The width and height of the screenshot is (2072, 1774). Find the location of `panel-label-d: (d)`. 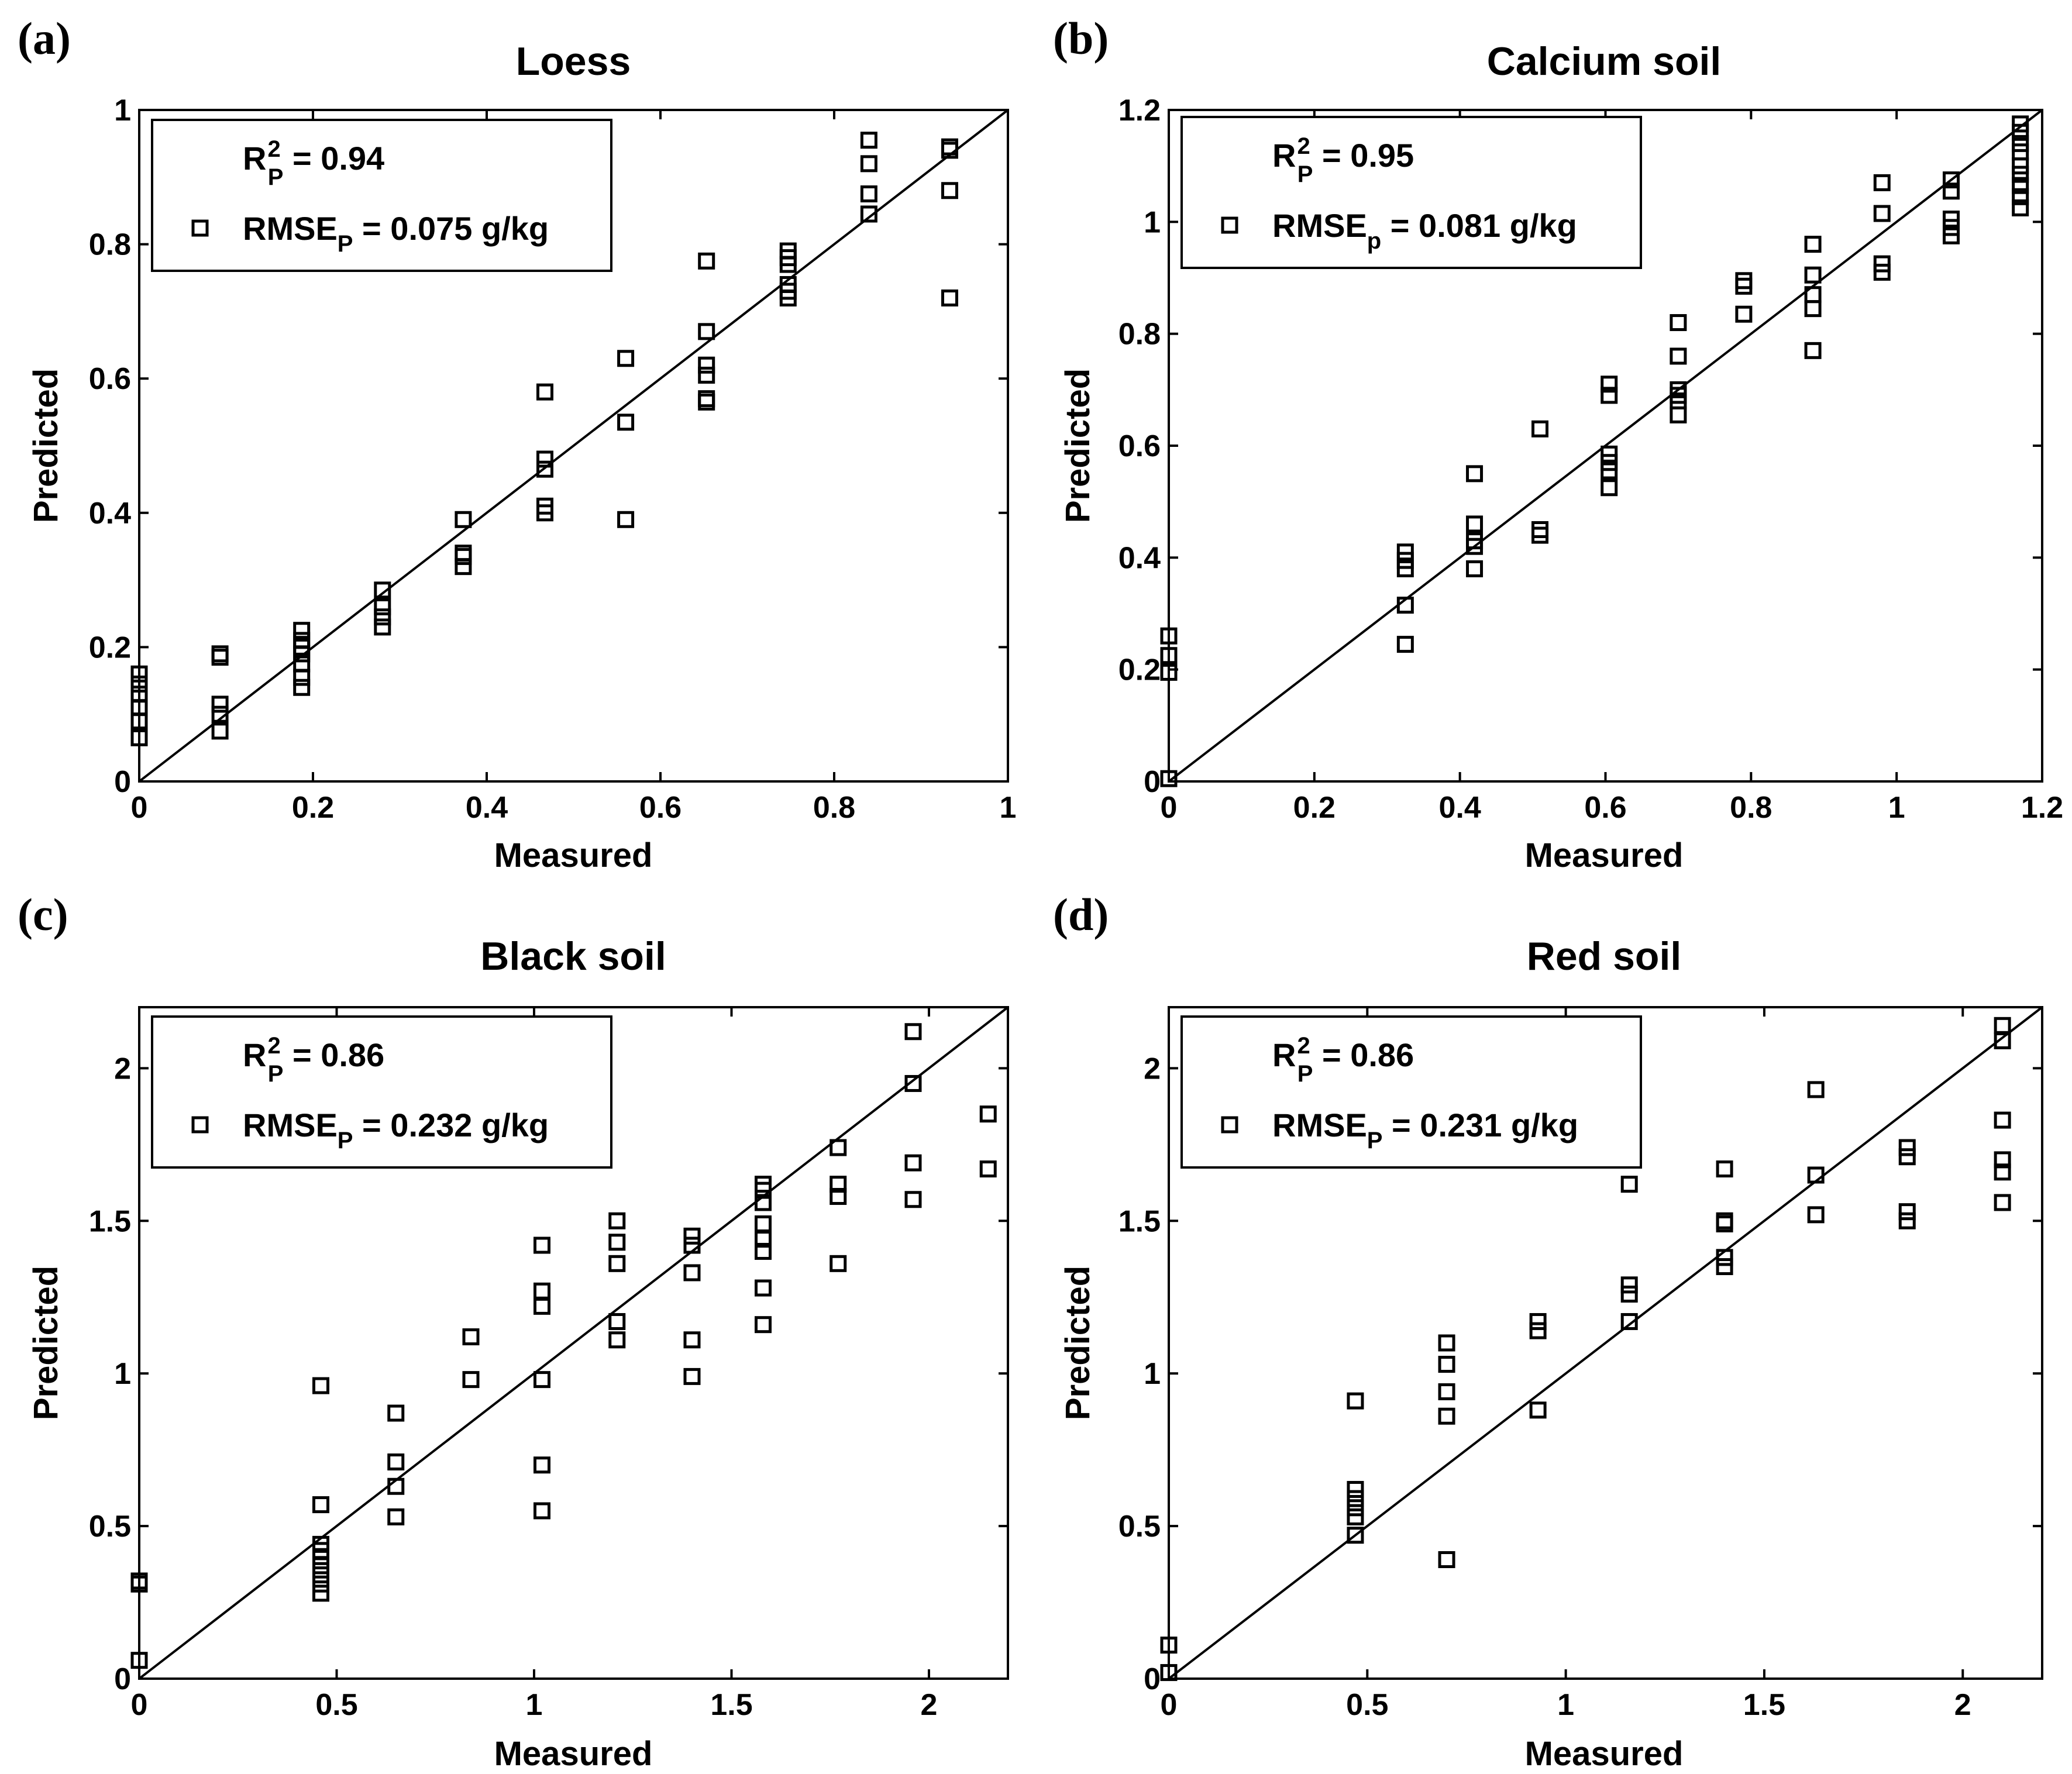

panel-label-d: (d) is located at coordinates (1081, 915).